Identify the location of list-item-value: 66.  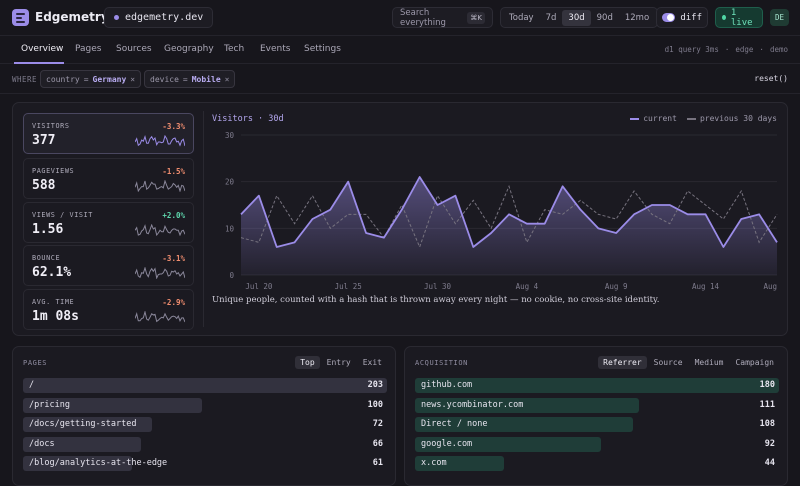
(377, 443).